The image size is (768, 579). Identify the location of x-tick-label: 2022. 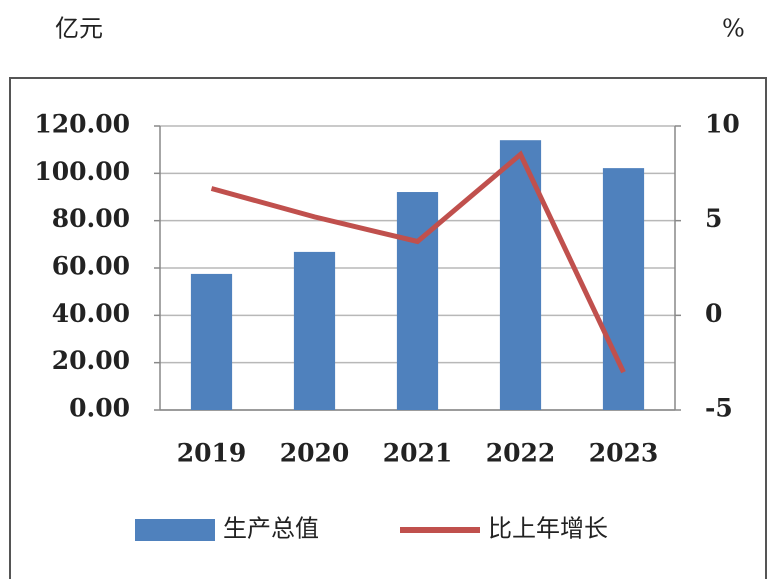
(521, 453).